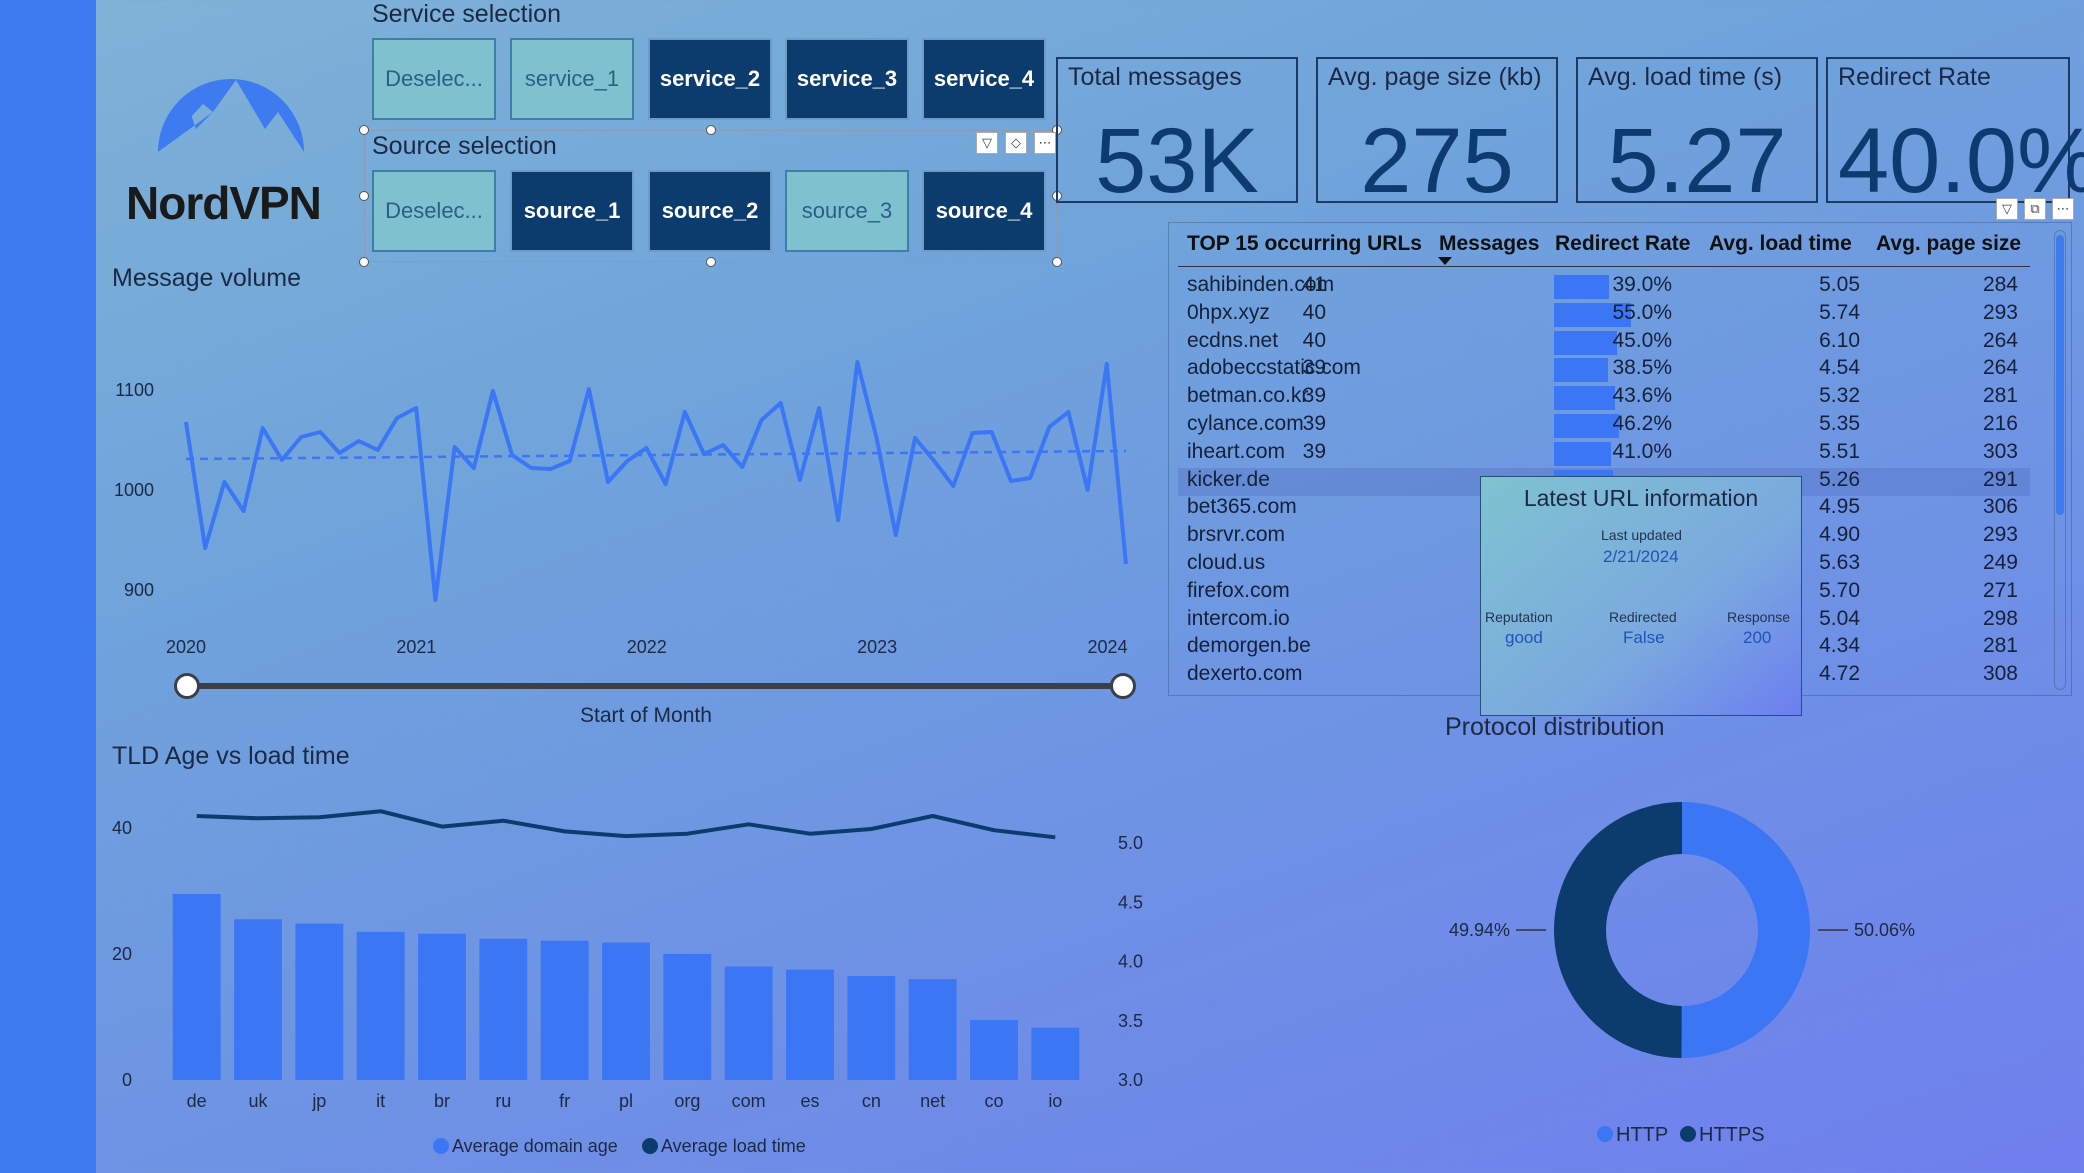 Image resolution: width=2084 pixels, height=1173 pixels. I want to click on eraser-icon: ◇, so click(1016, 143).